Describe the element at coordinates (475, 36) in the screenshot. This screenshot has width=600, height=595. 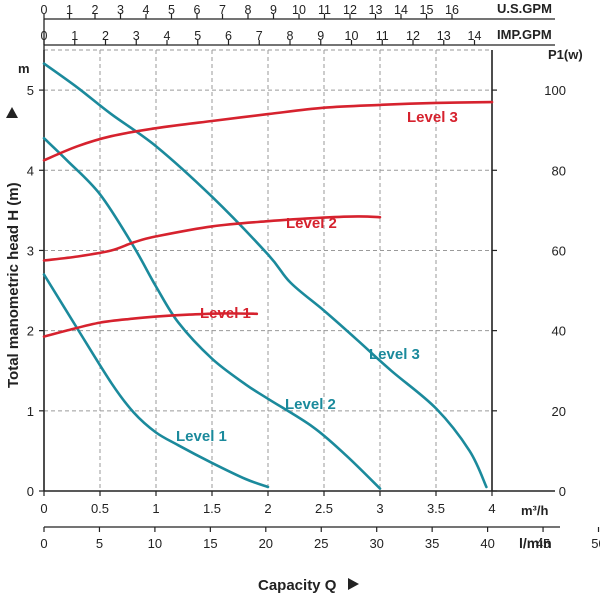
I see `impgpm-label-14: 14` at that location.